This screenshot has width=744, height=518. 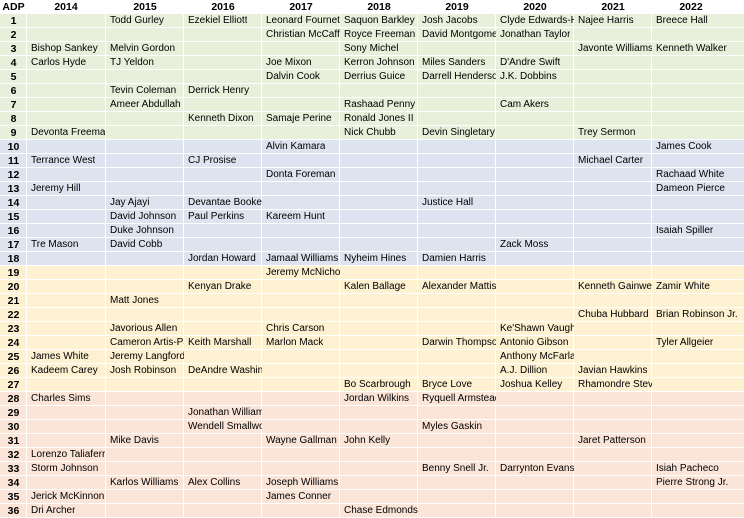 I want to click on player-cell: Cam Akers, so click(x=524, y=104).